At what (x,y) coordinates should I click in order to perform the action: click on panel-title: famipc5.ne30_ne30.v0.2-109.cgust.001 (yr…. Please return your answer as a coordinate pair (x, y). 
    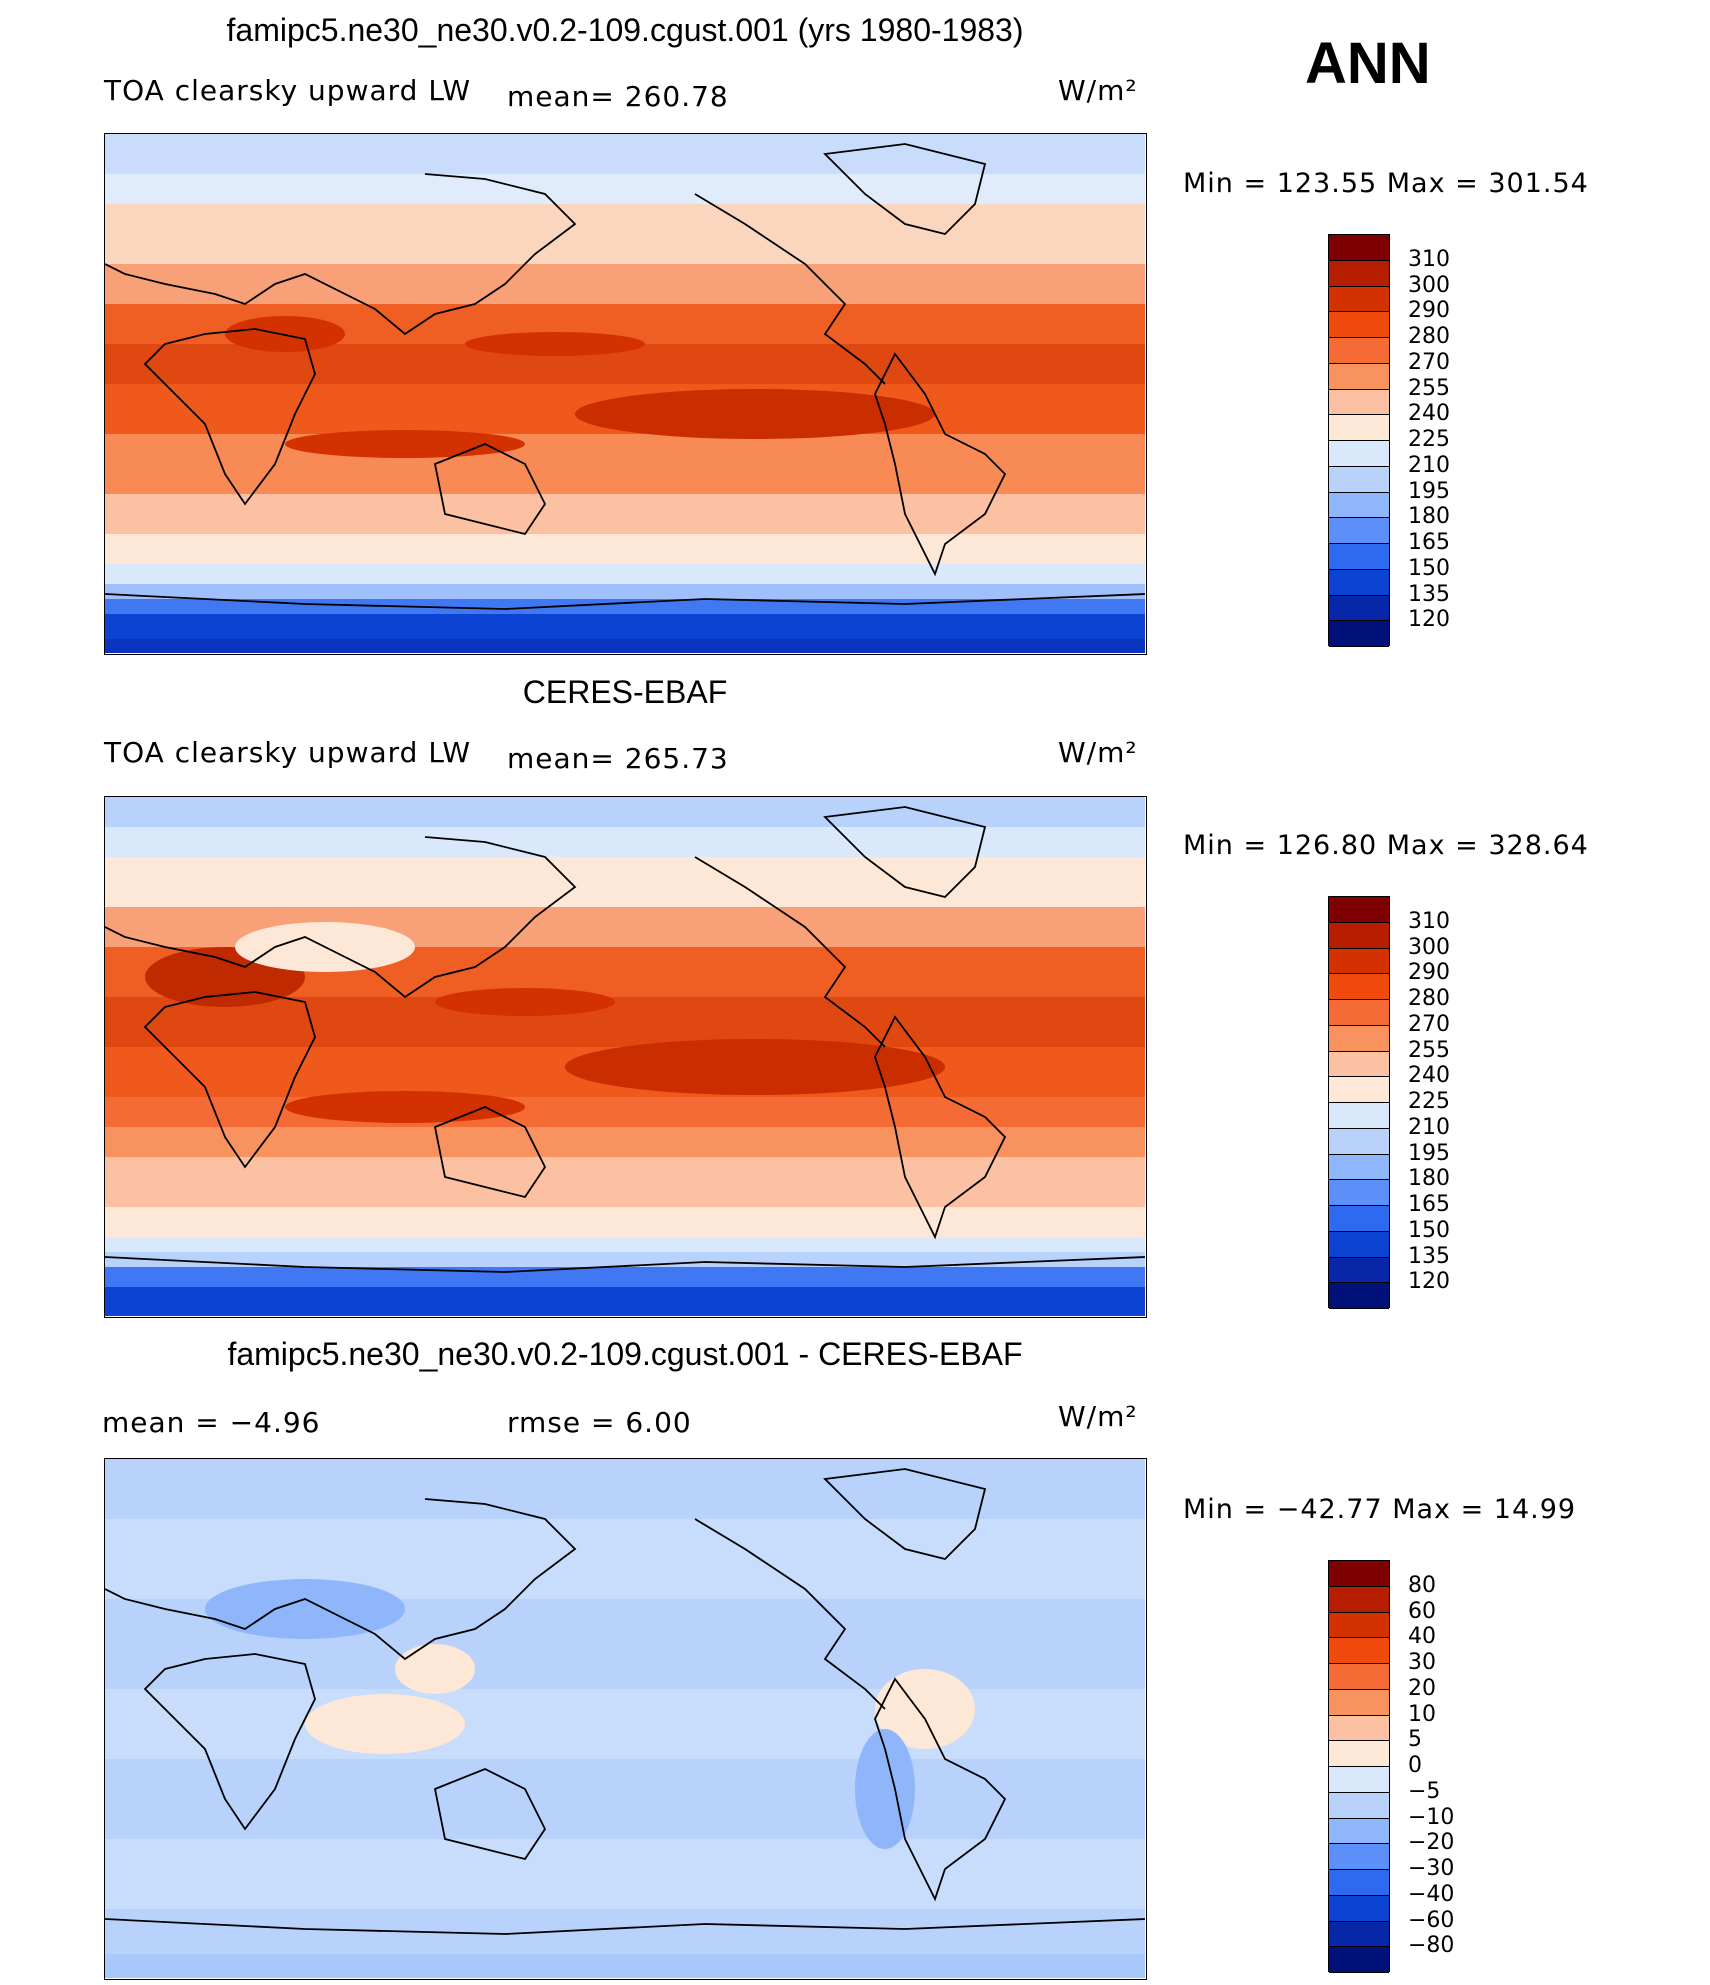
    Looking at the image, I should click on (625, 30).